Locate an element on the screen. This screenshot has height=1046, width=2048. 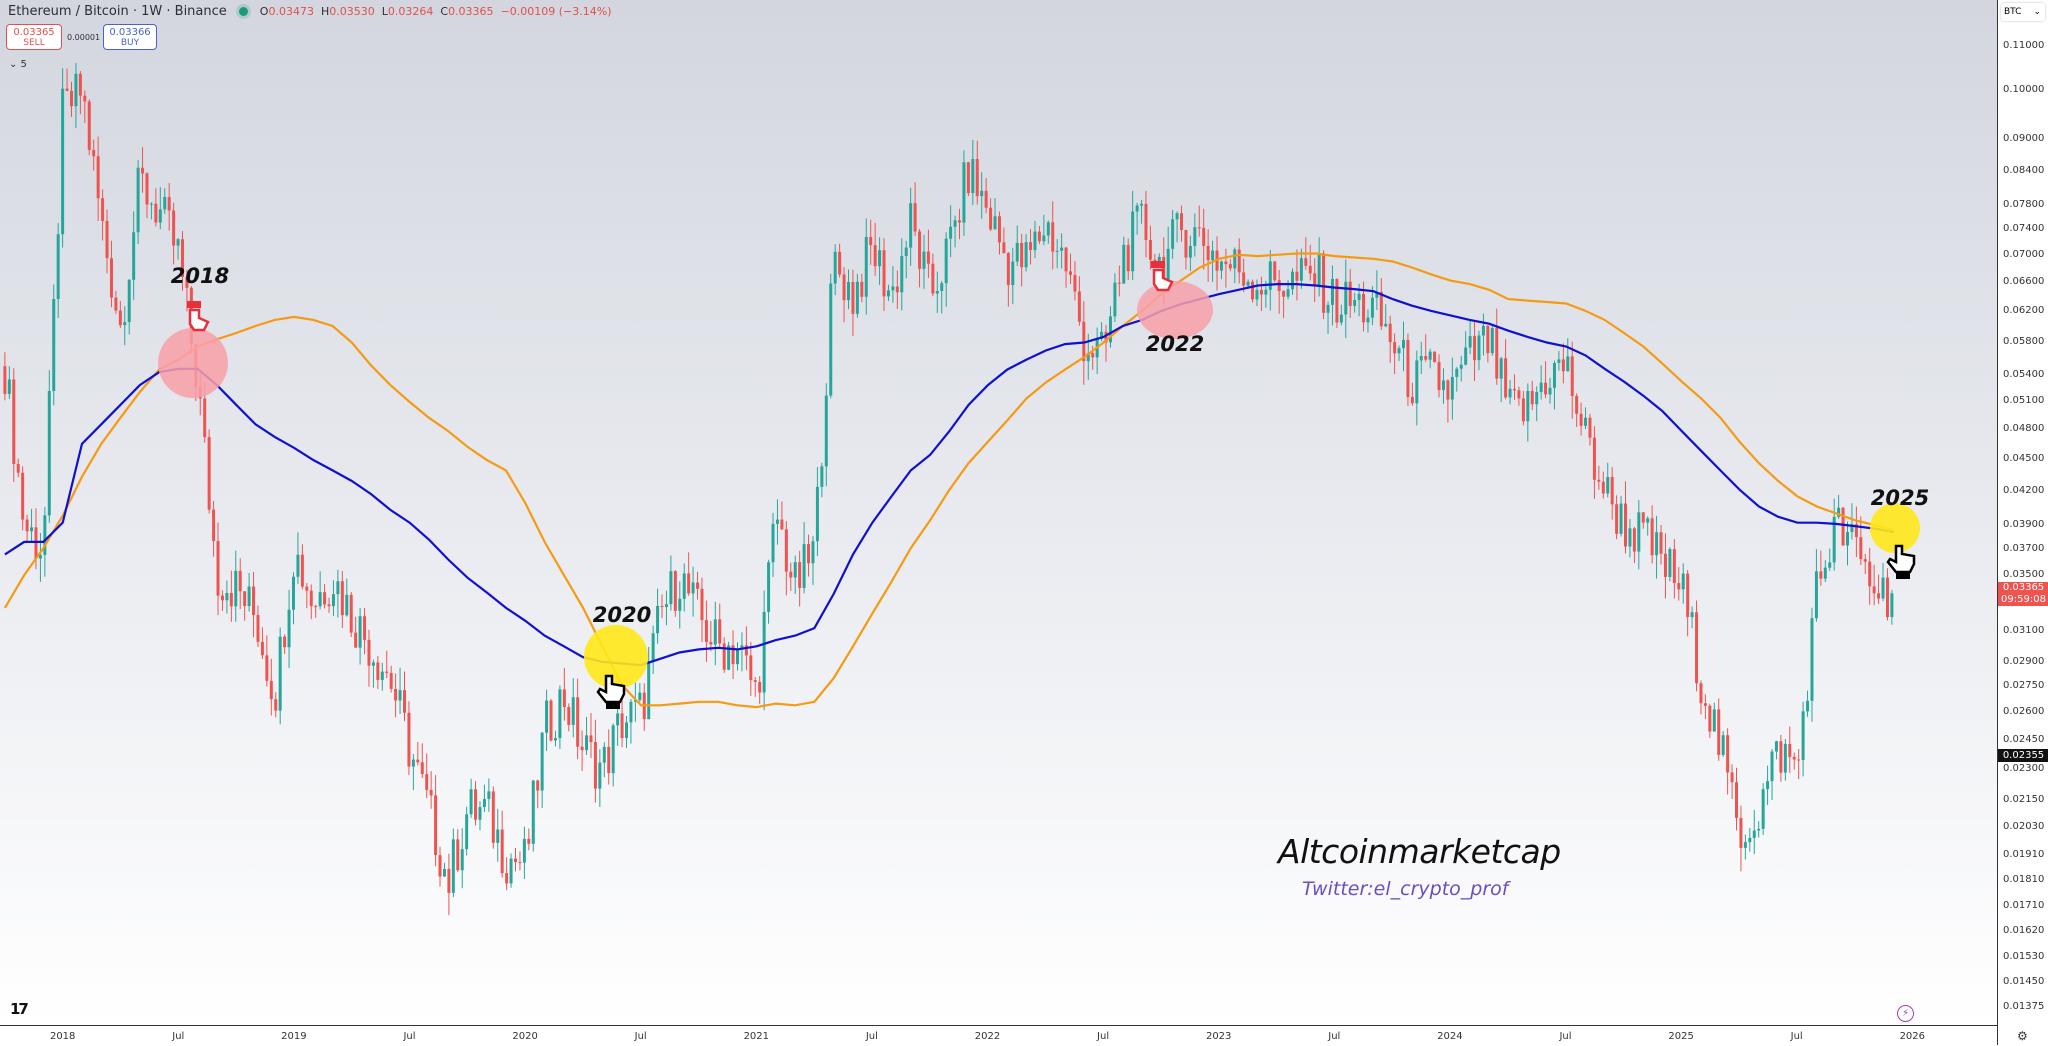
indicators-toggle: ⌄ 5 is located at coordinates (18, 64).